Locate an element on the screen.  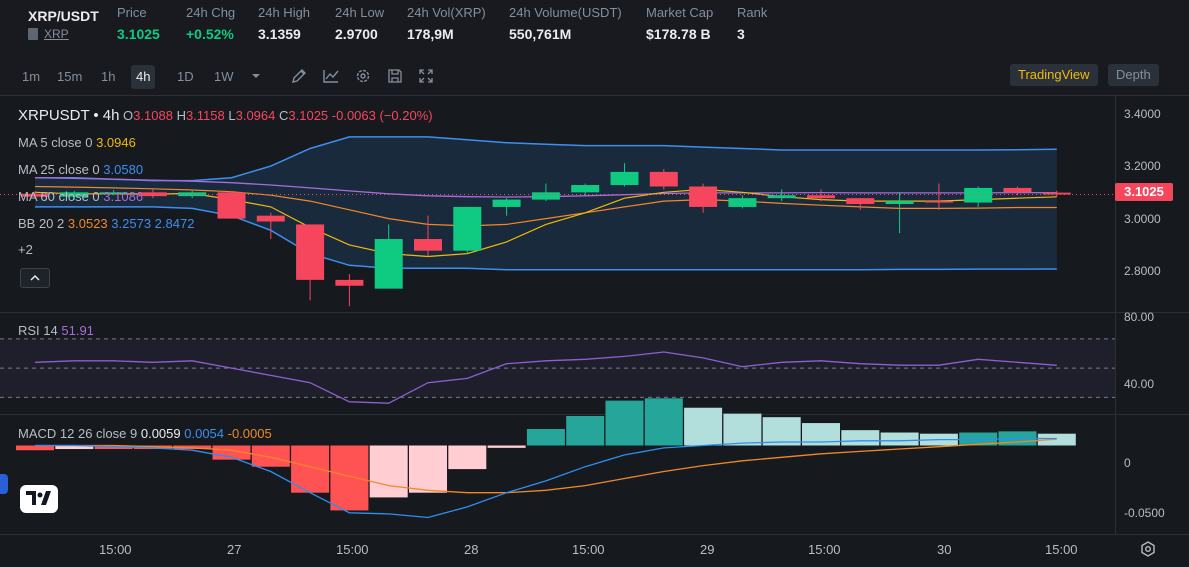
indicator-icon is located at coordinates (331, 76).